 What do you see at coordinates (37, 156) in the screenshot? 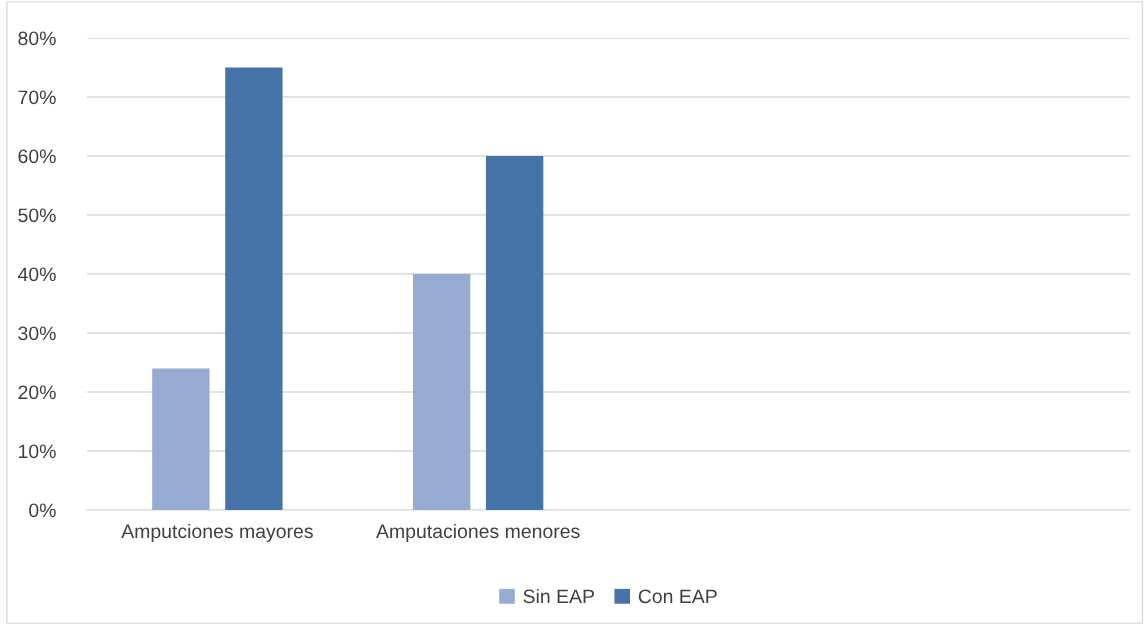
I see `y-tick-label: 60%` at bounding box center [37, 156].